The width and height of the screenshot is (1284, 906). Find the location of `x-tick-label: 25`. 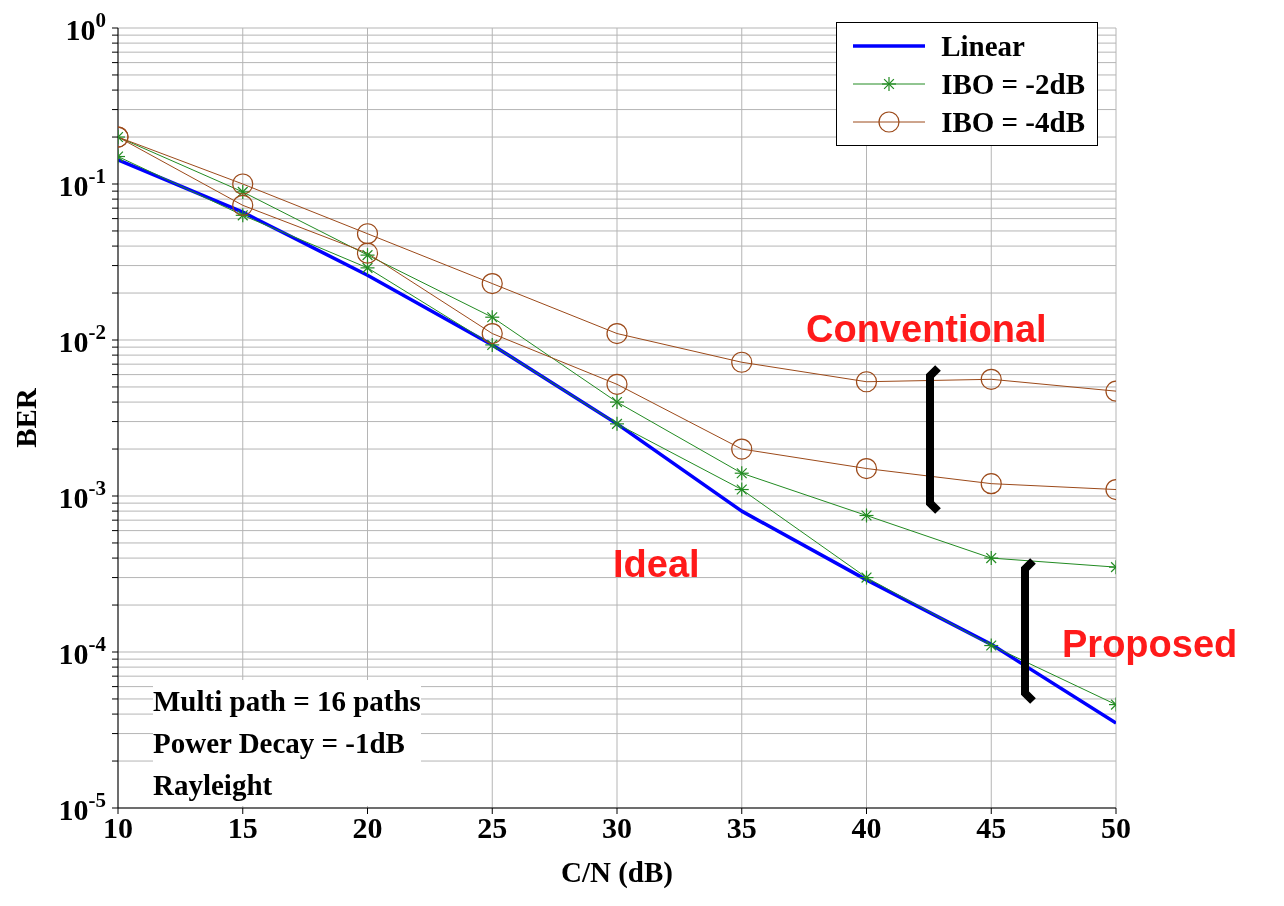

x-tick-label: 25 is located at coordinates (492, 827).